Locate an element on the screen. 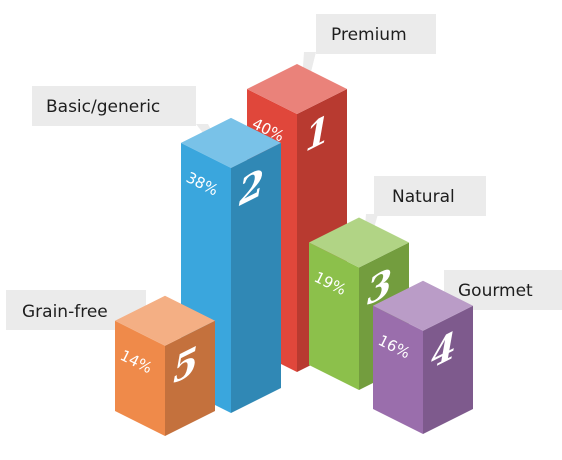  category-label: Basic/generic is located at coordinates (103, 107).